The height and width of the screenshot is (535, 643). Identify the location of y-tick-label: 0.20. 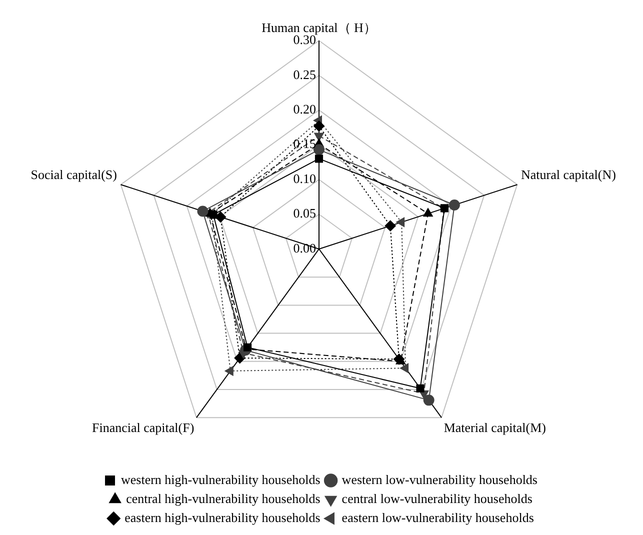
(304, 108).